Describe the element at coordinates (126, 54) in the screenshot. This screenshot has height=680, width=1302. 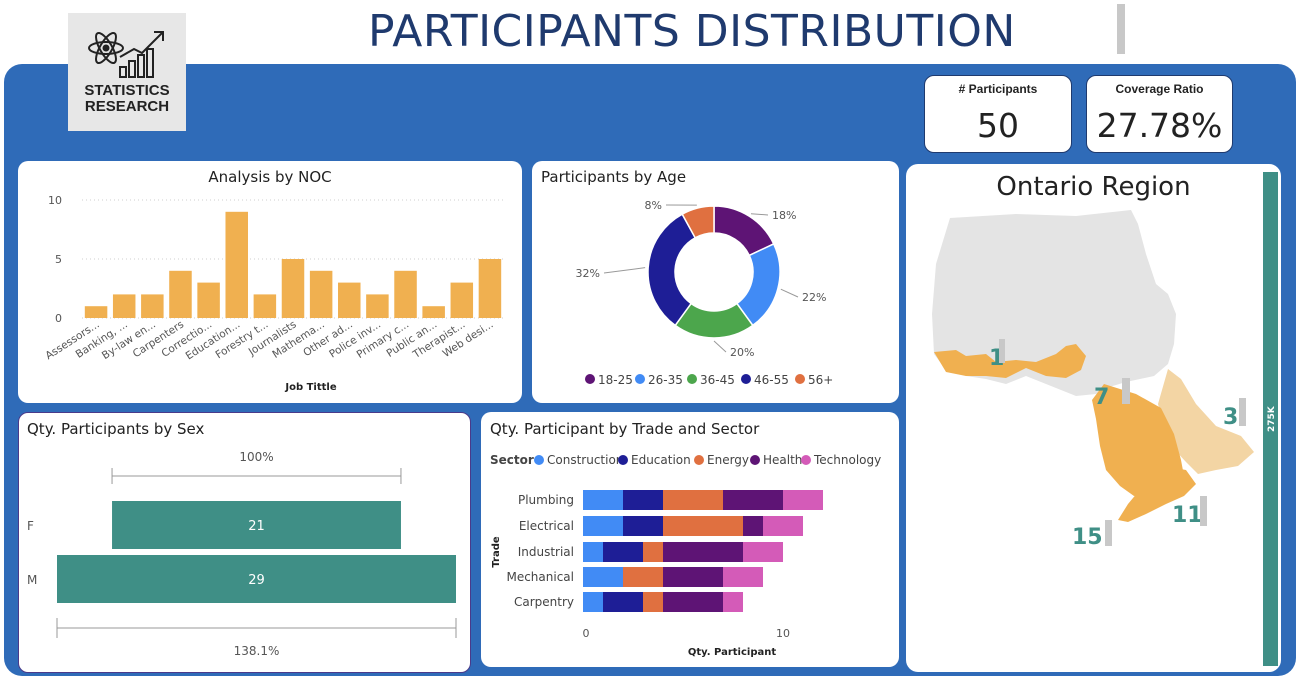
I see `atom-chart-icon` at that location.